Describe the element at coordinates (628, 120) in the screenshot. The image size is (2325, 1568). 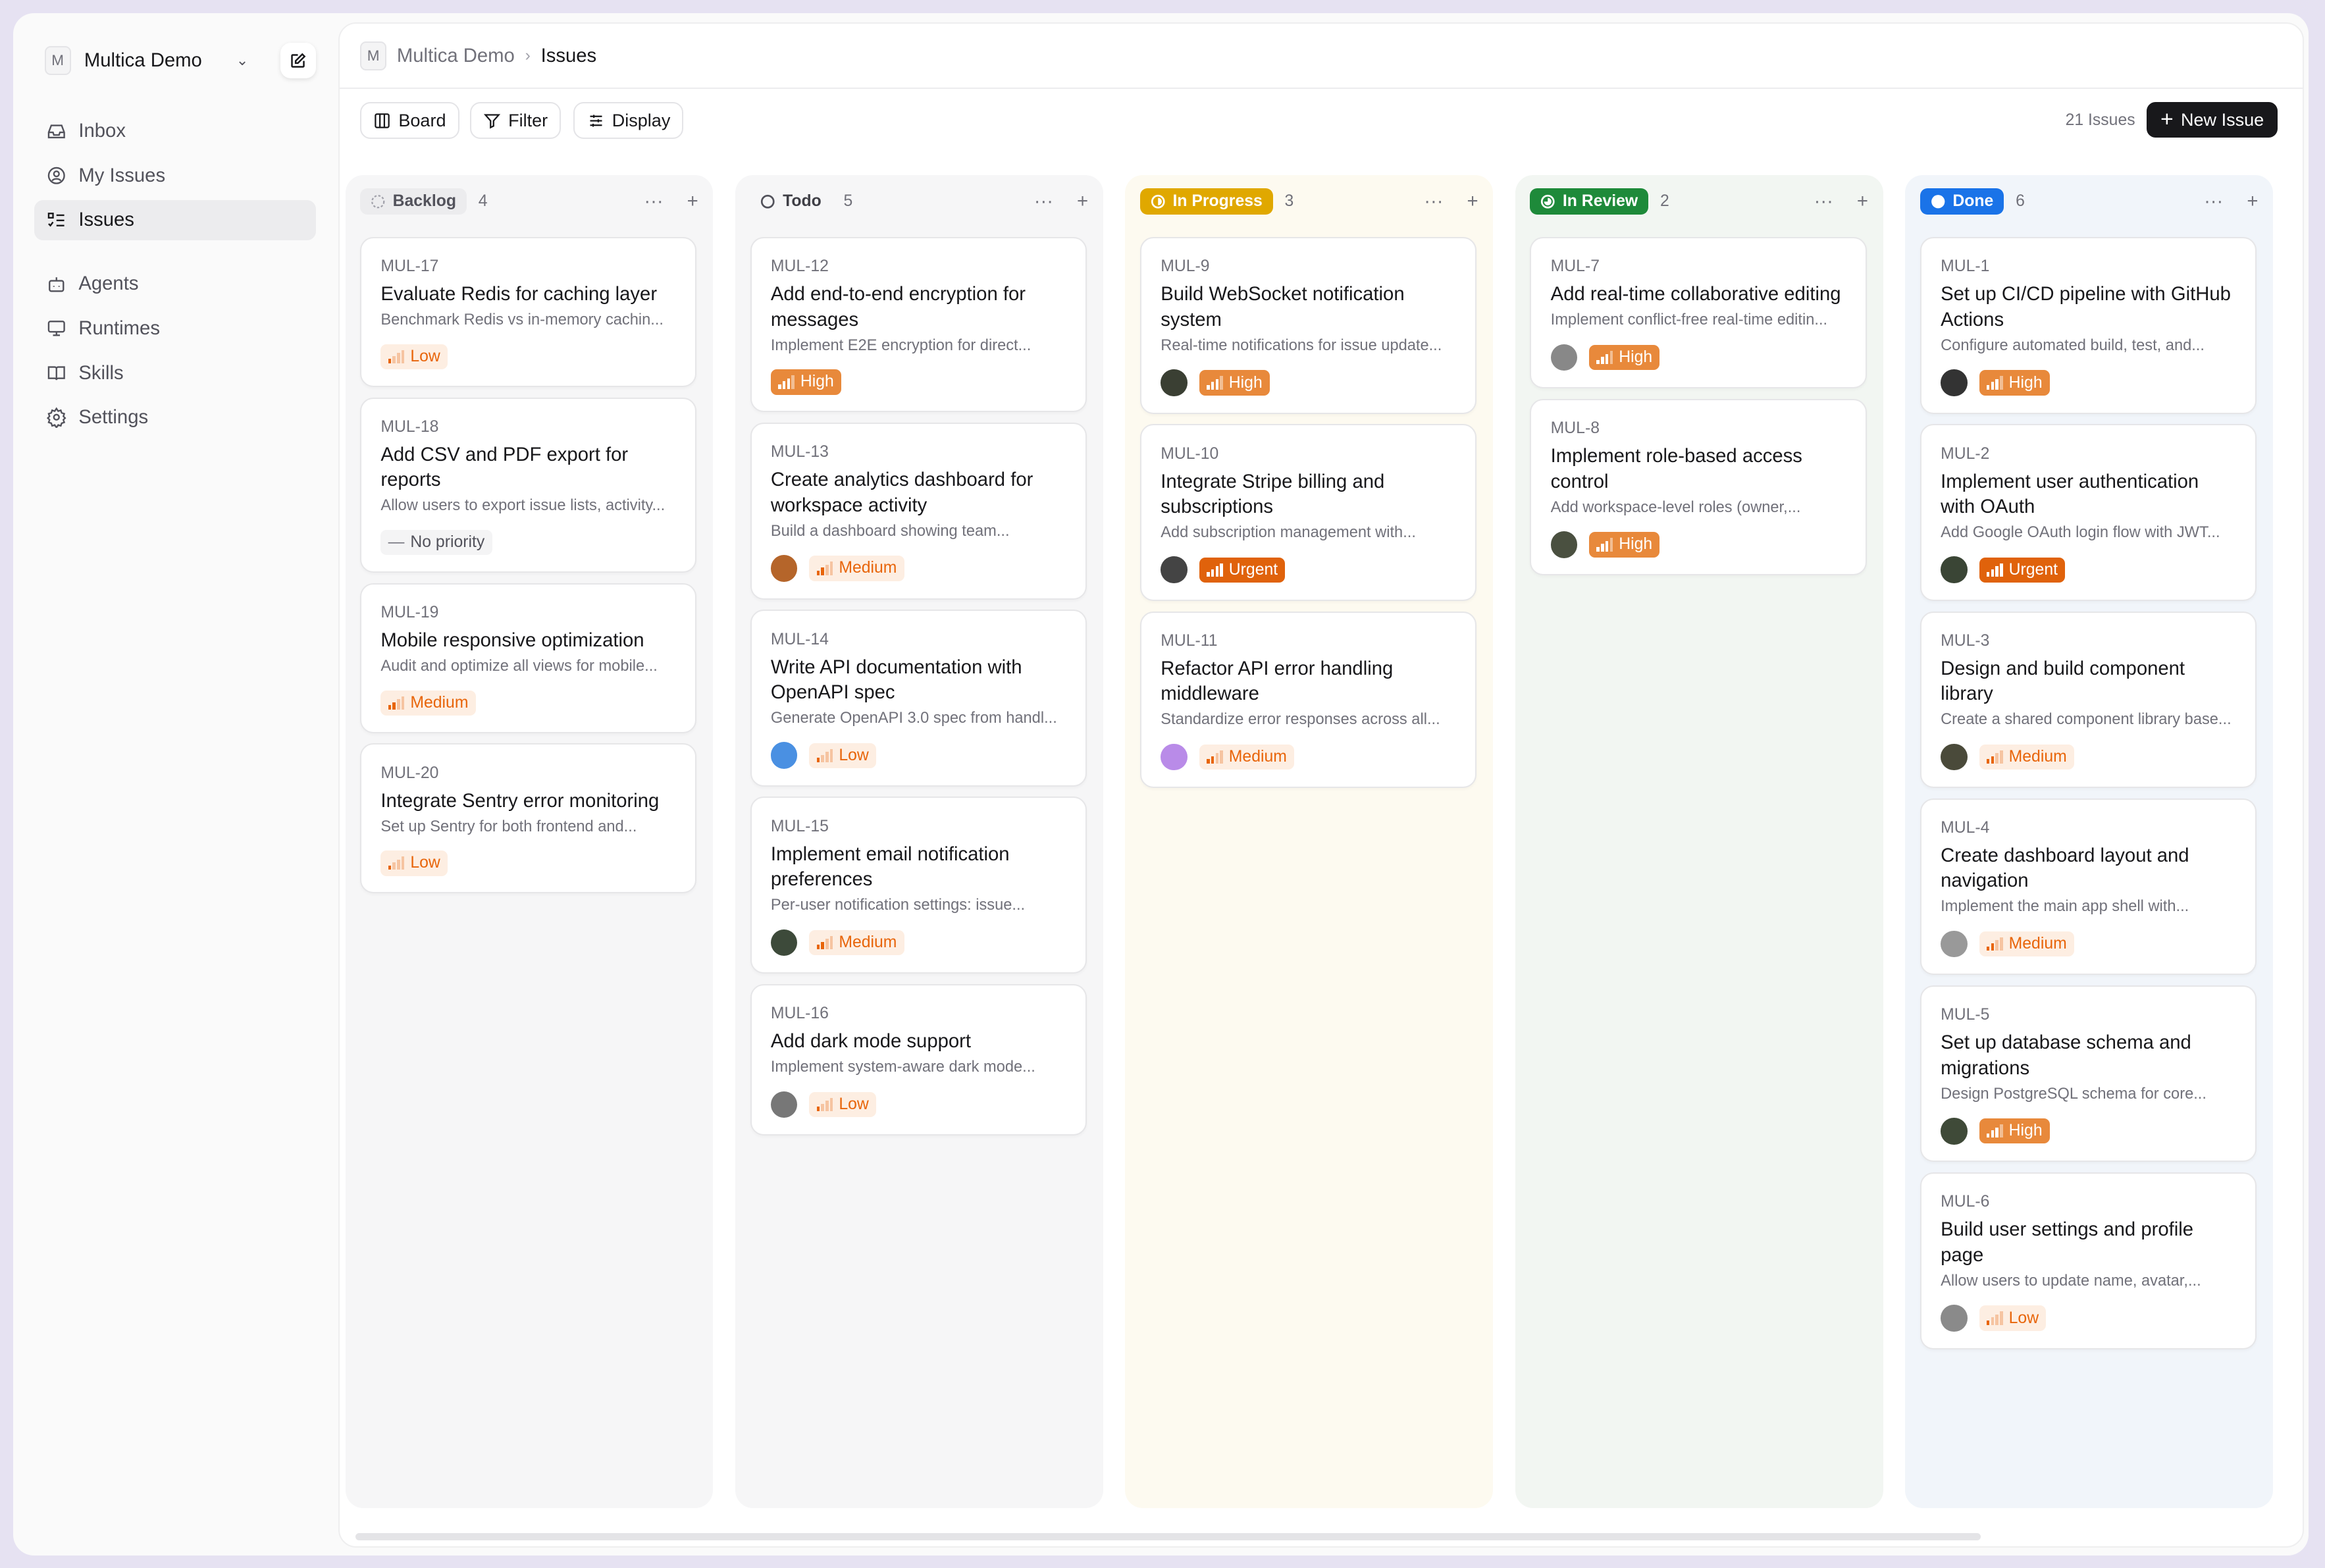
I see `display-button: Display` at that location.